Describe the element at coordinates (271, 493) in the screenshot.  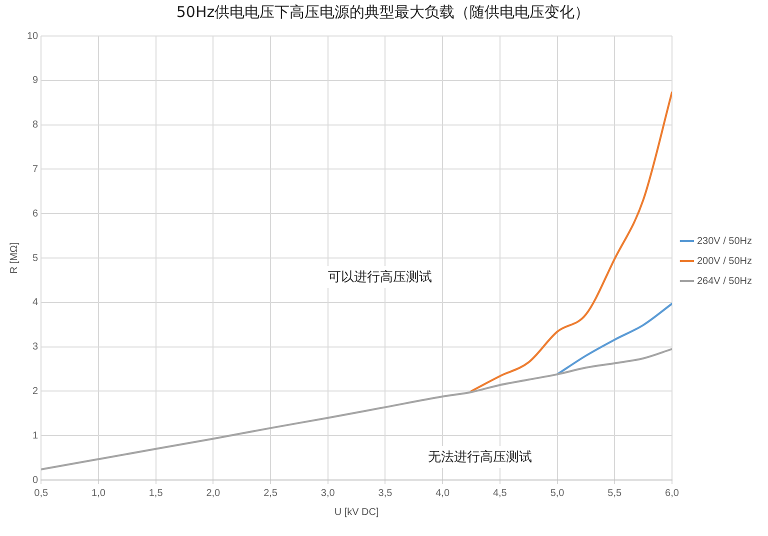
I see `x-tick-label: 2,5` at that location.